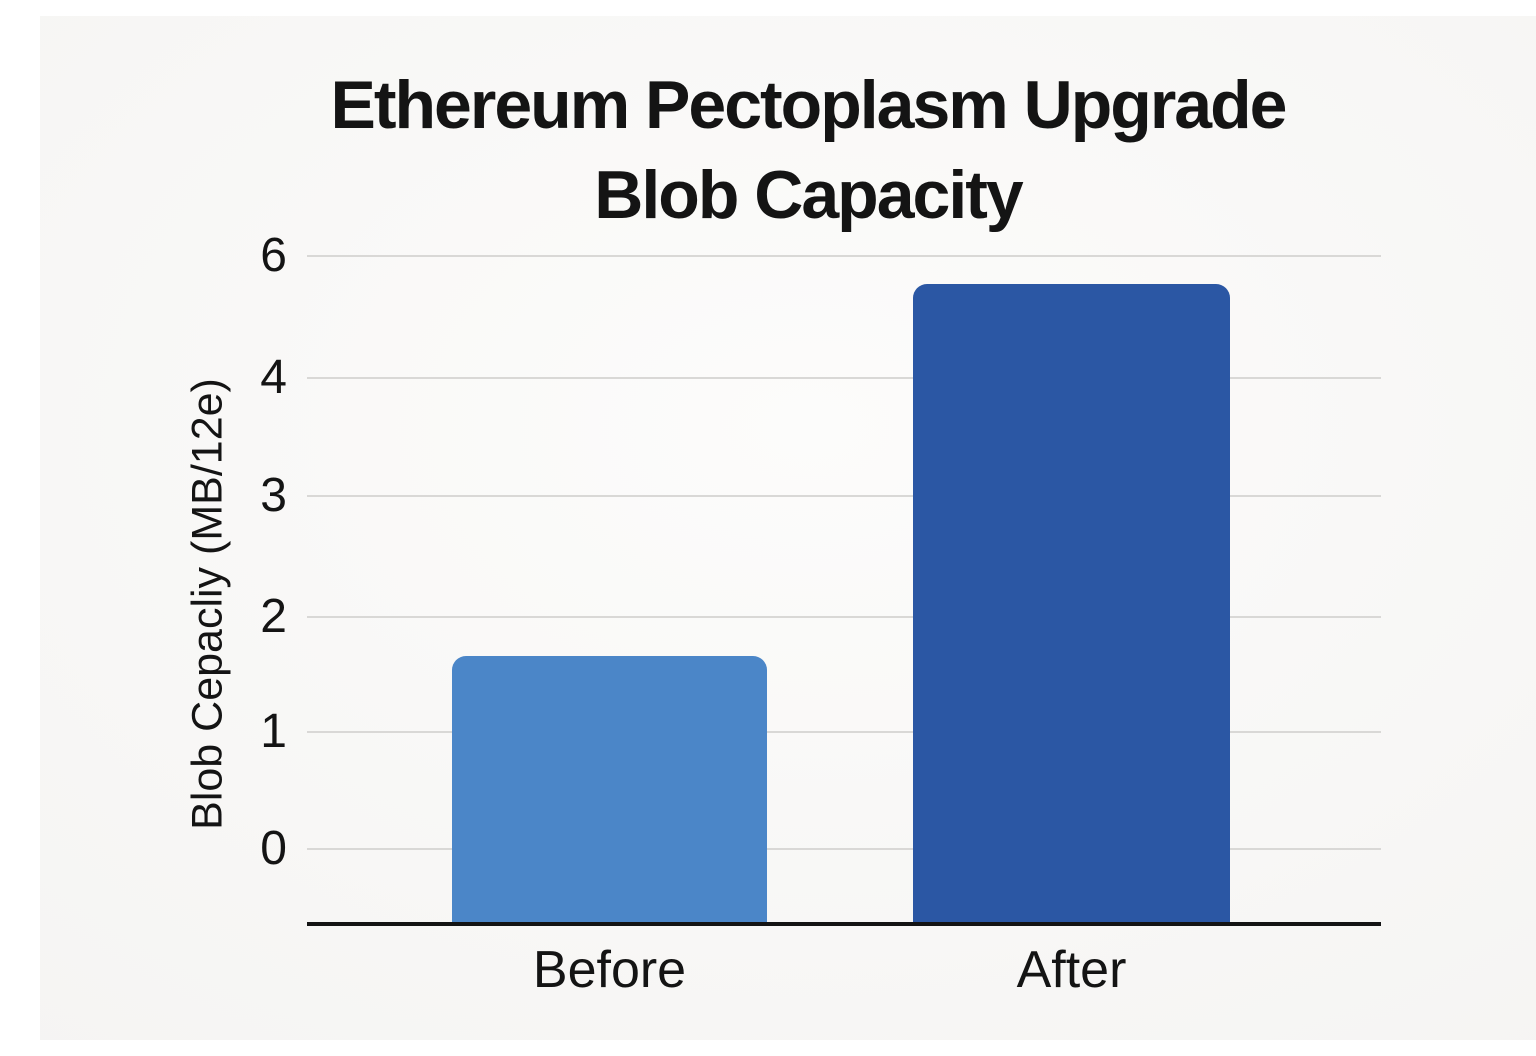 The width and height of the screenshot is (1536, 1056). Describe the element at coordinates (1071, 970) in the screenshot. I see `x-category-label-after: After` at that location.